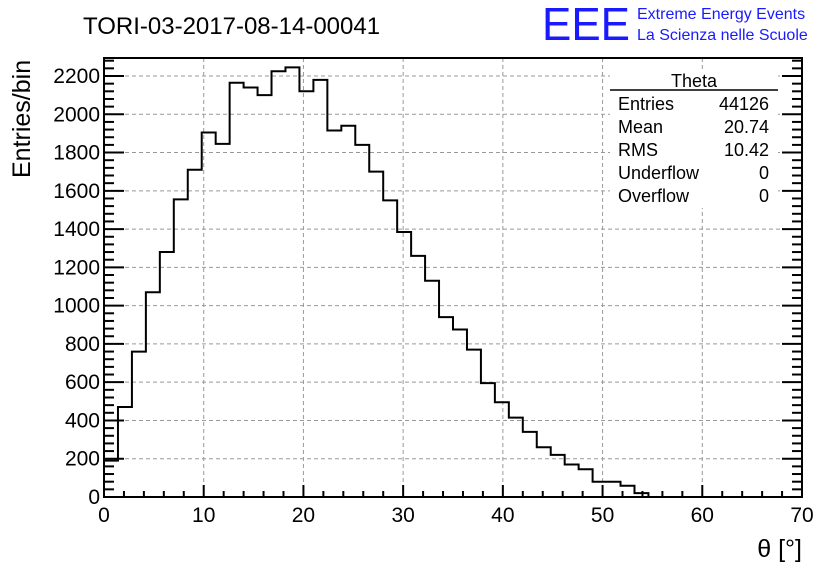 This screenshot has width=836, height=577. What do you see at coordinates (640, 127) in the screenshot?
I see `stats-label: Mean` at bounding box center [640, 127].